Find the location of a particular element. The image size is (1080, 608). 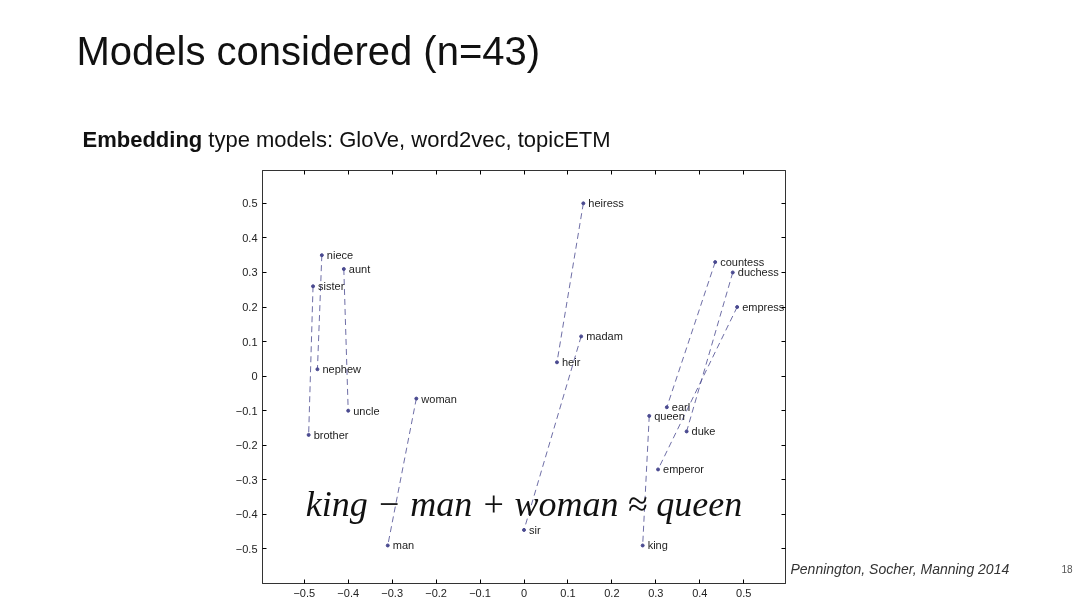

y-tick-label: 0.5 is located at coordinates (250, 203).